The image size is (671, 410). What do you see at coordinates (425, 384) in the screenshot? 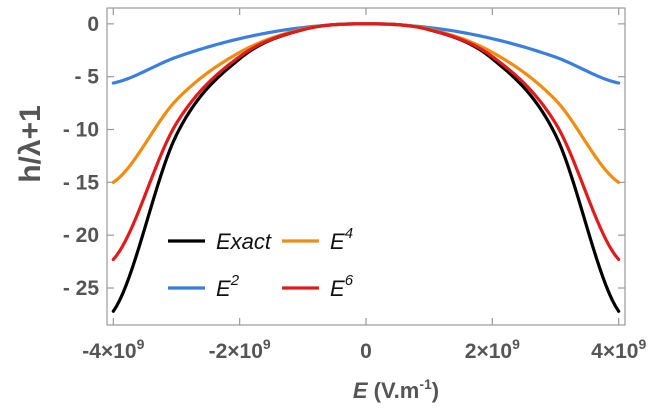
I see `x-axis-label-unit-exp: -1` at bounding box center [425, 384].